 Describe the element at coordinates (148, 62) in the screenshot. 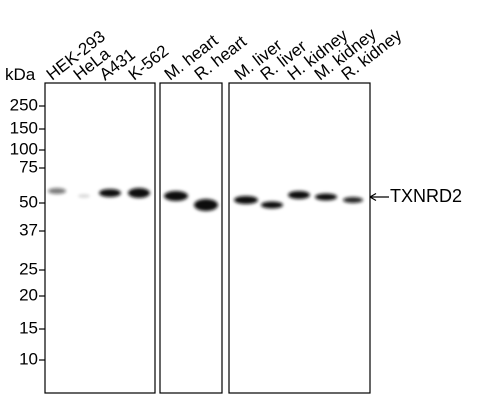

I see `lane-label: K-562` at that location.